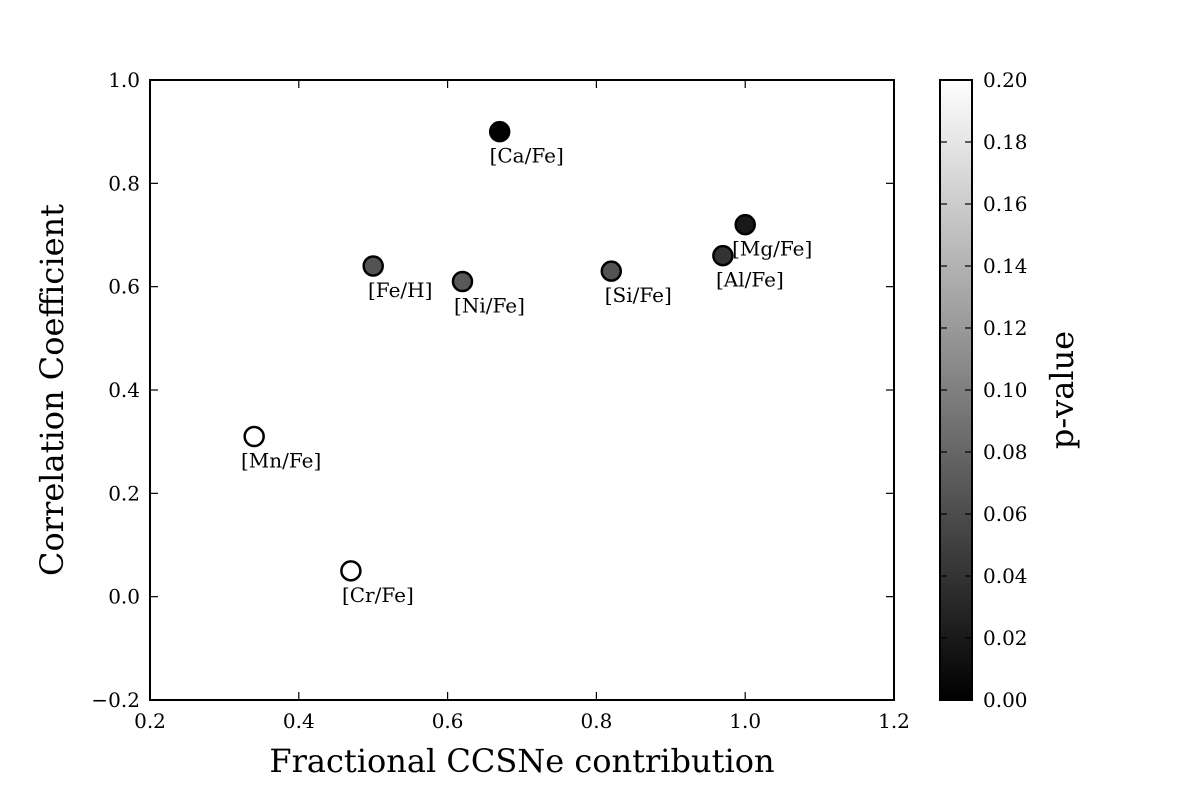 The height and width of the screenshot is (800, 1200). Describe the element at coordinates (1005, 328) in the screenshot. I see `colorbar-tick-label: 0.12` at that location.